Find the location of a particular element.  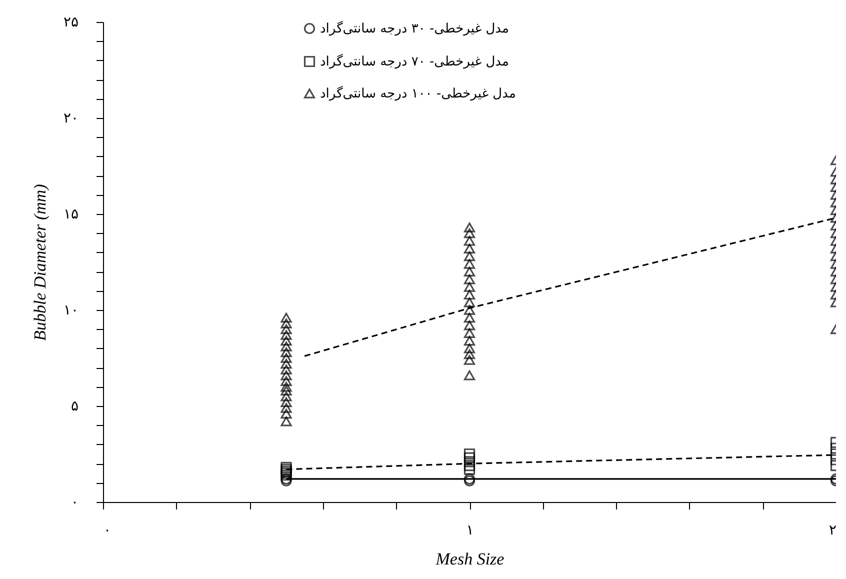

y-tick-label: ۲۰ is located at coordinates (70, 118).